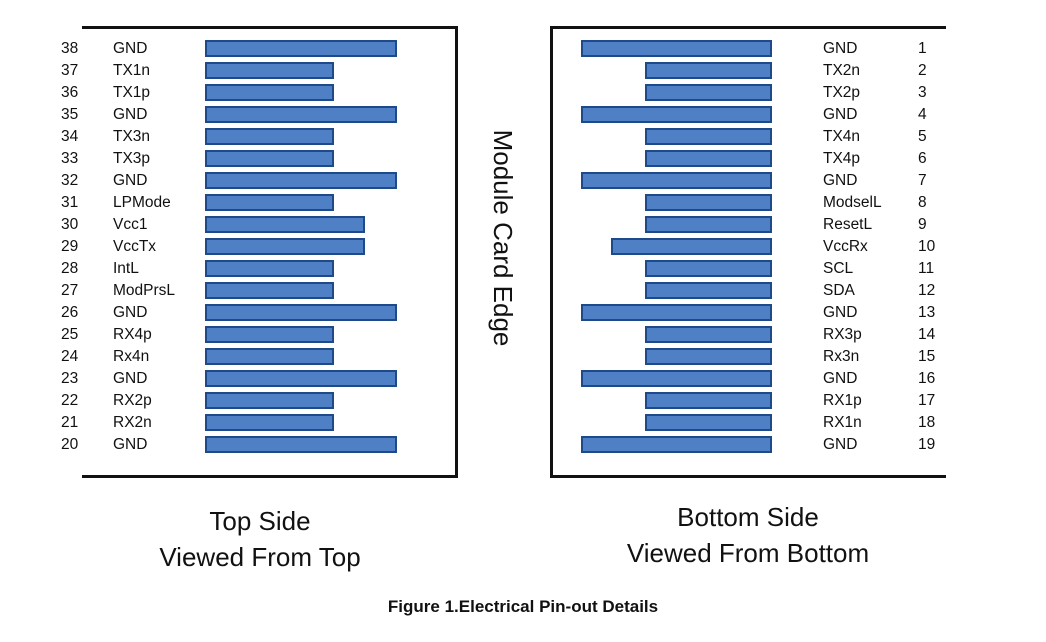  Describe the element at coordinates (922, 224) in the screenshot. I see `pin-number: 9` at that location.